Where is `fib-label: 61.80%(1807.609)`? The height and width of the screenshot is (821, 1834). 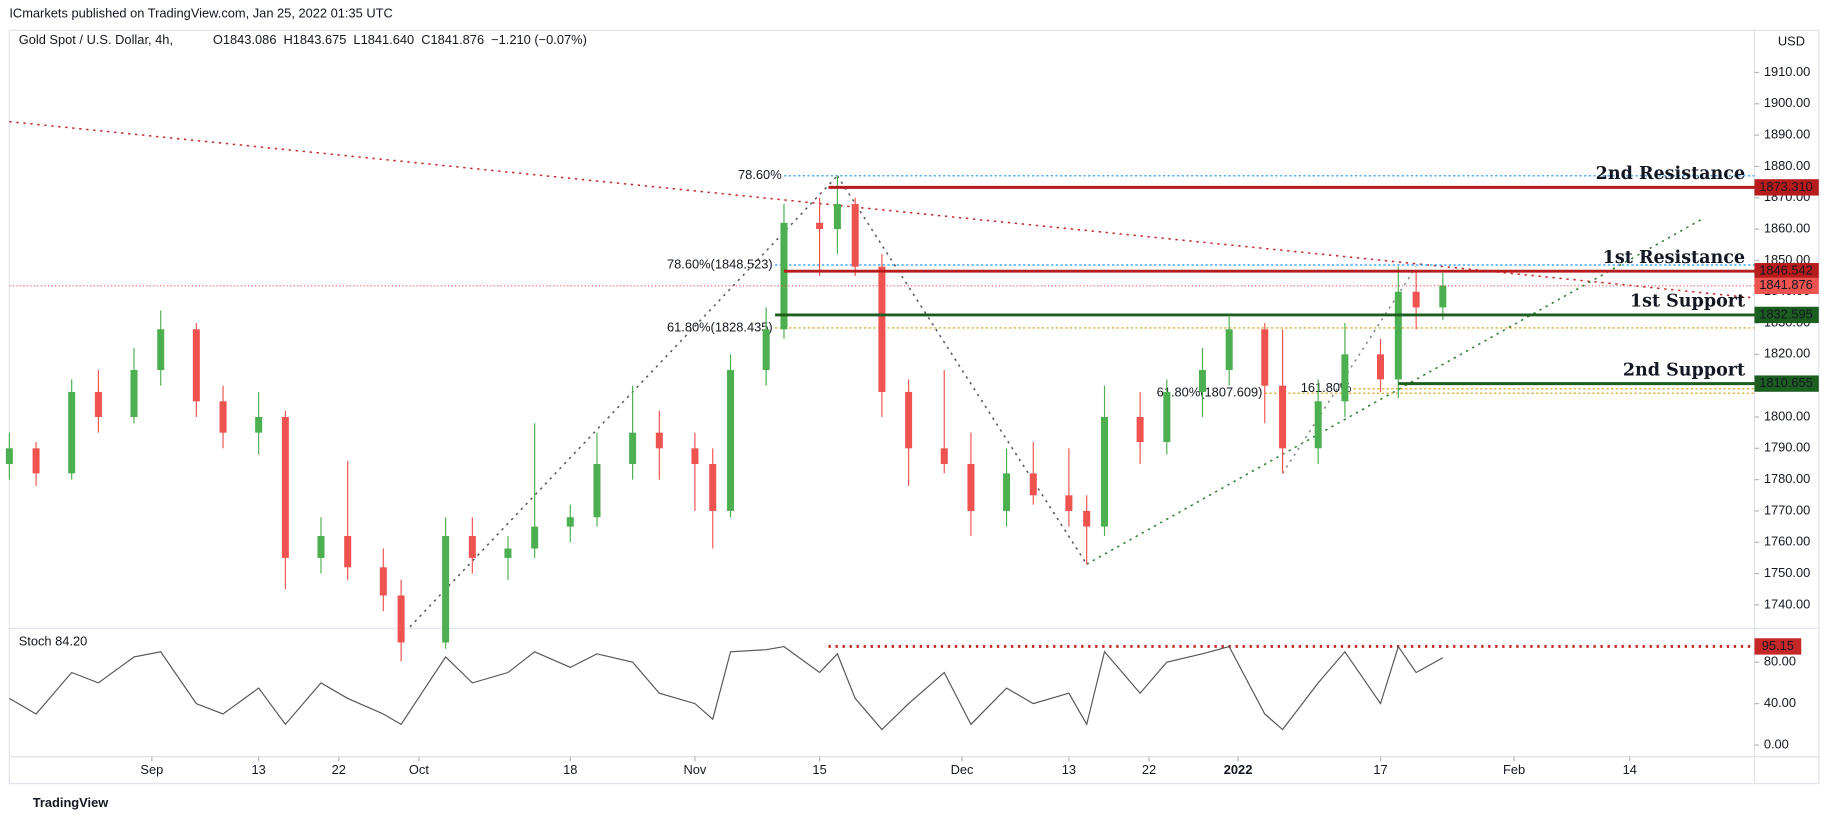
fib-label: 61.80%(1807.609) is located at coordinates (1210, 392).